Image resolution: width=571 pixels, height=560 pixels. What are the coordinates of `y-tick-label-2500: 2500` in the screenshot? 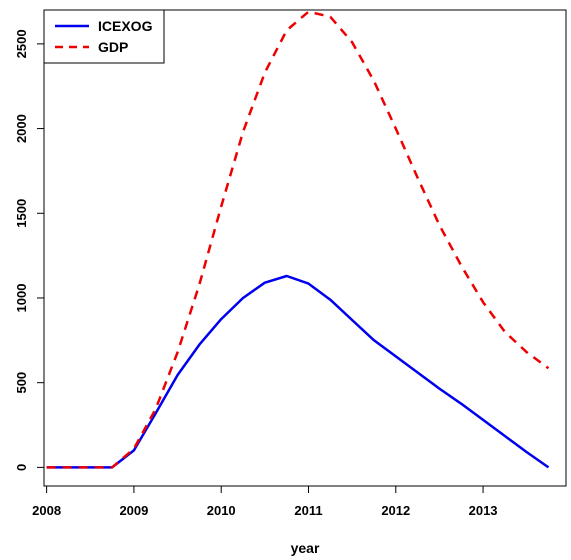 It's located at (21, 43).